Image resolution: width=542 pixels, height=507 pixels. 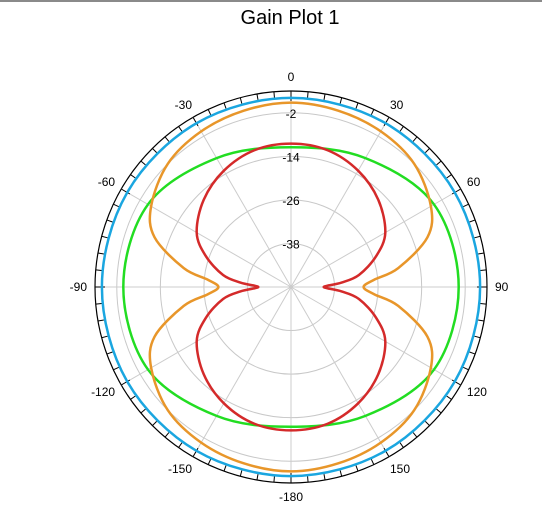 What do you see at coordinates (107, 182) in the screenshot?
I see `angle-tick-label: -60` at bounding box center [107, 182].